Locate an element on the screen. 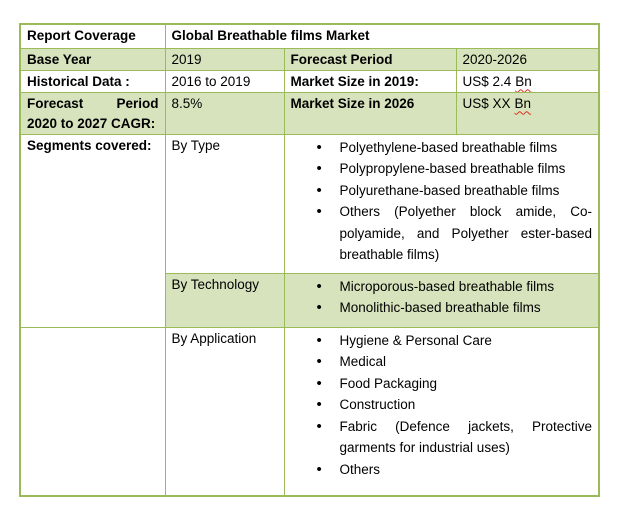 This screenshot has height=516, width=620. bullet-item: Polypropylene-based breathable films is located at coordinates (442, 169).